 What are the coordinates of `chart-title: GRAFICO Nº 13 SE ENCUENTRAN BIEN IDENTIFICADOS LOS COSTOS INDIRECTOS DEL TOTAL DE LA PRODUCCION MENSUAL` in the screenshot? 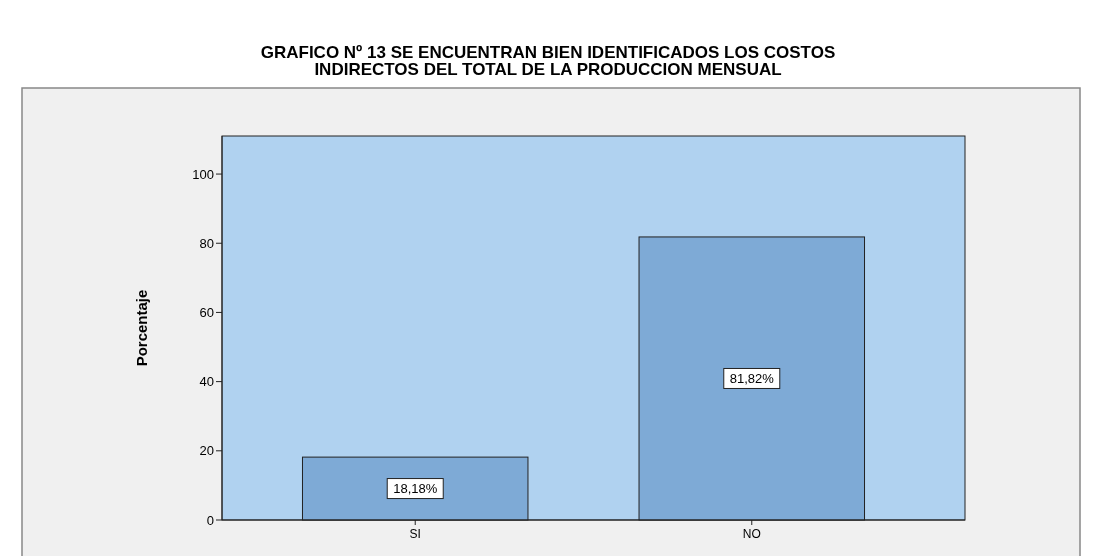 It's located at (548, 61).